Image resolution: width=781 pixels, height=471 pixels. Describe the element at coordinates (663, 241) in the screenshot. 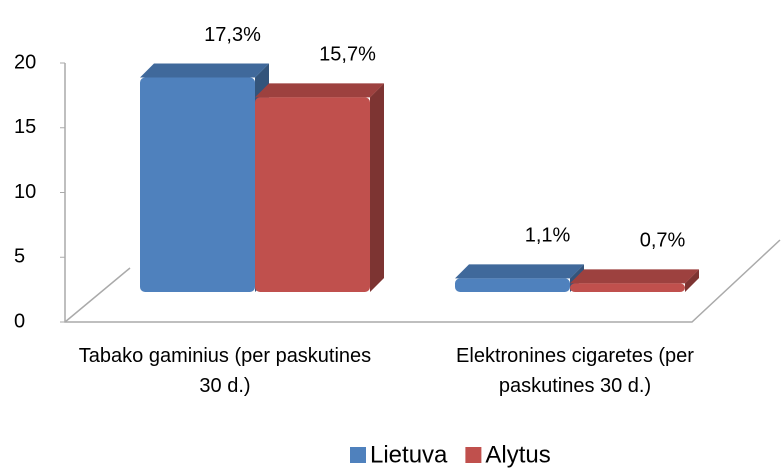

I see `data-label: 0,7%` at that location.